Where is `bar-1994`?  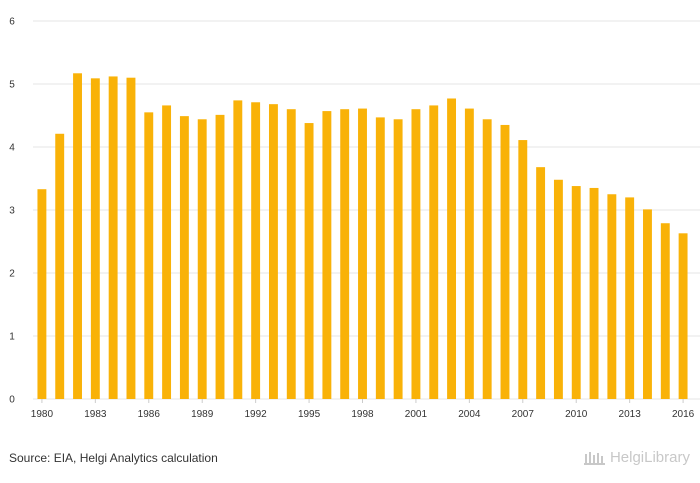
bar-1994 is located at coordinates (291, 254).